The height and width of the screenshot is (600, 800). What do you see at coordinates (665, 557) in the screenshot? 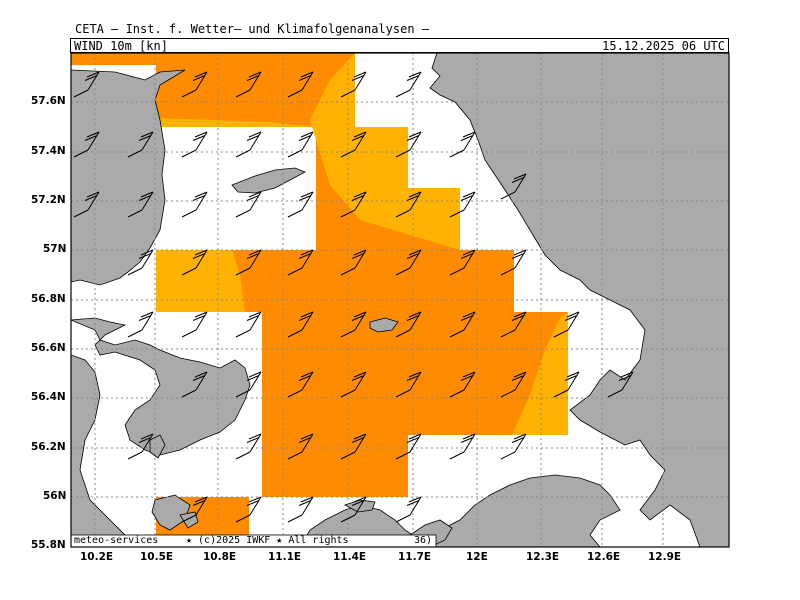
I see `lon-tick: 12.9E` at bounding box center [665, 557].